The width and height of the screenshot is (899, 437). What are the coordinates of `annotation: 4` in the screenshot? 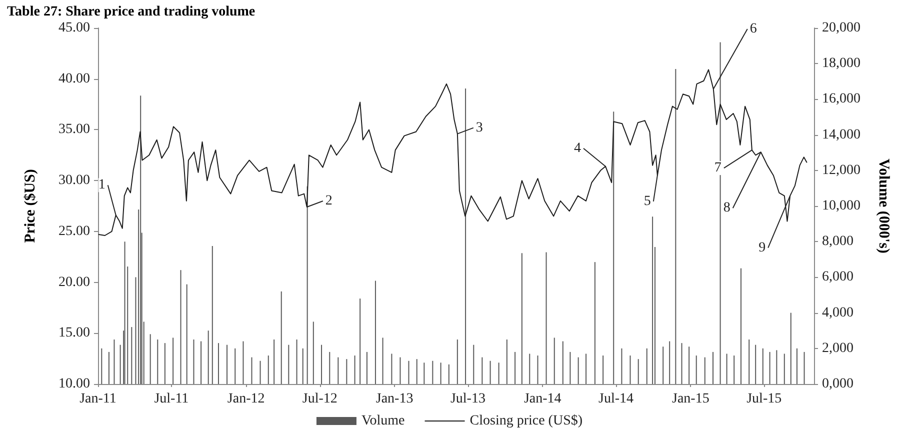 It's located at (577, 148).